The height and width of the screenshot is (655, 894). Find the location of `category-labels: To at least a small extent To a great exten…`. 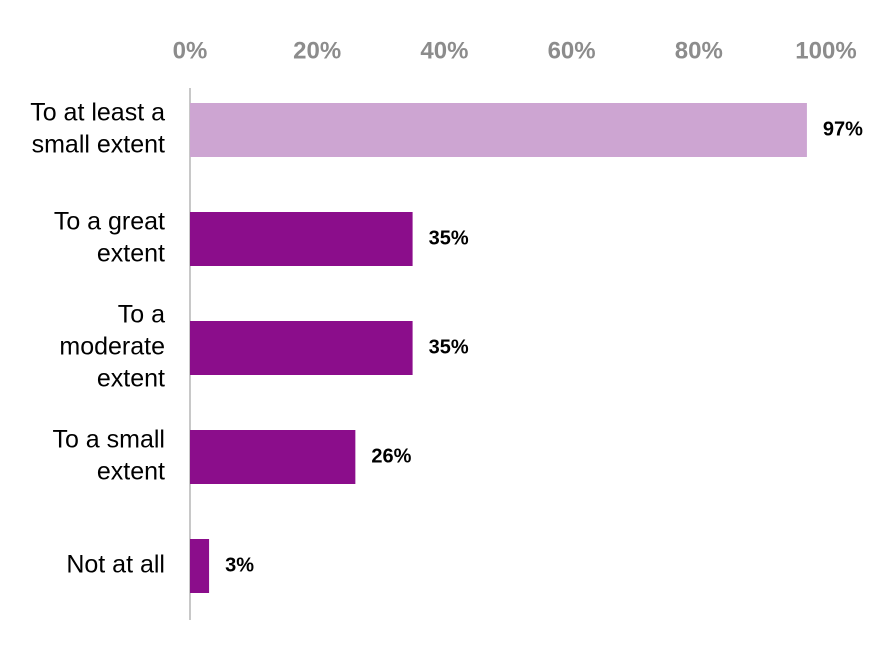

category-labels: To at least a small extent To a great exten… is located at coordinates (97, 339).